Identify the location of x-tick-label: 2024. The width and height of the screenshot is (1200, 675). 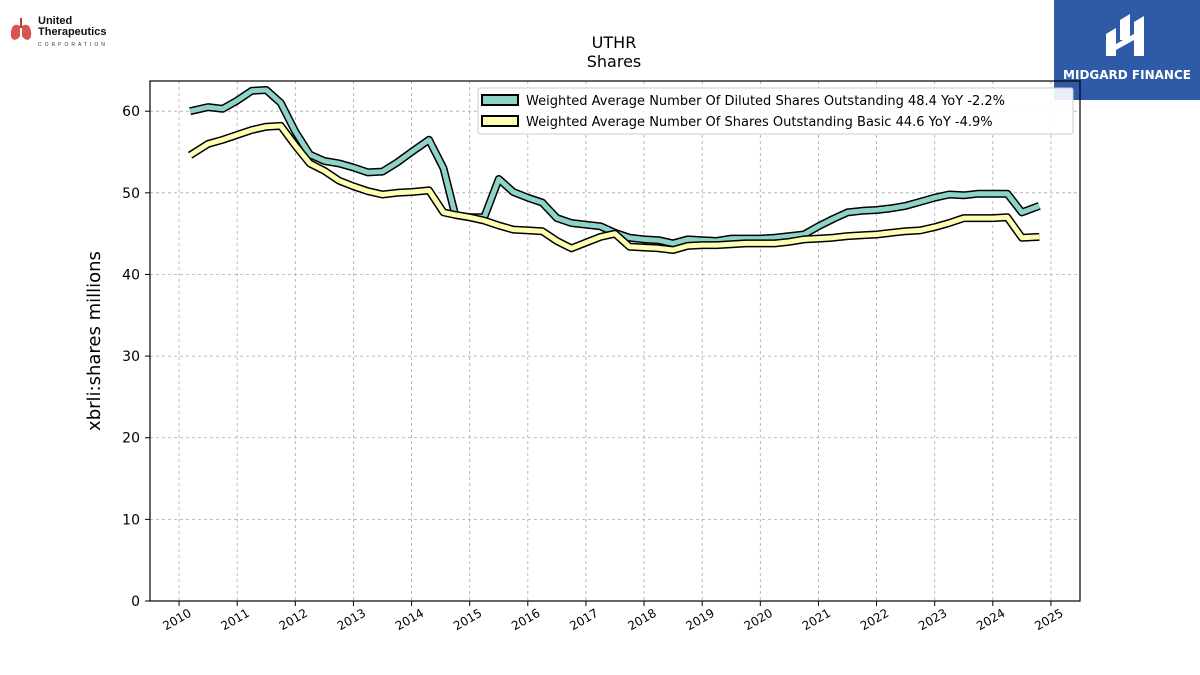
(990, 619).